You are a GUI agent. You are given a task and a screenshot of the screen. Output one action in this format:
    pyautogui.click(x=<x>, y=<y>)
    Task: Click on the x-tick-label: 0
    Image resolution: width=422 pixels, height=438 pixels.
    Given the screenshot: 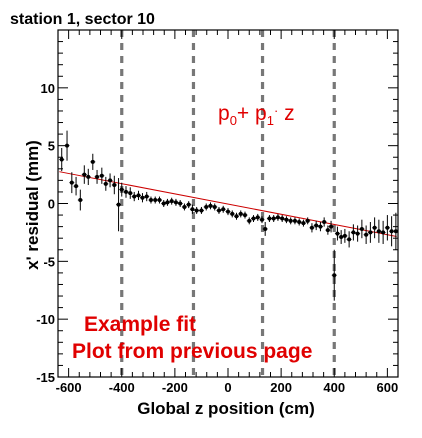 What is the action you would take?
    pyautogui.click(x=227, y=387)
    